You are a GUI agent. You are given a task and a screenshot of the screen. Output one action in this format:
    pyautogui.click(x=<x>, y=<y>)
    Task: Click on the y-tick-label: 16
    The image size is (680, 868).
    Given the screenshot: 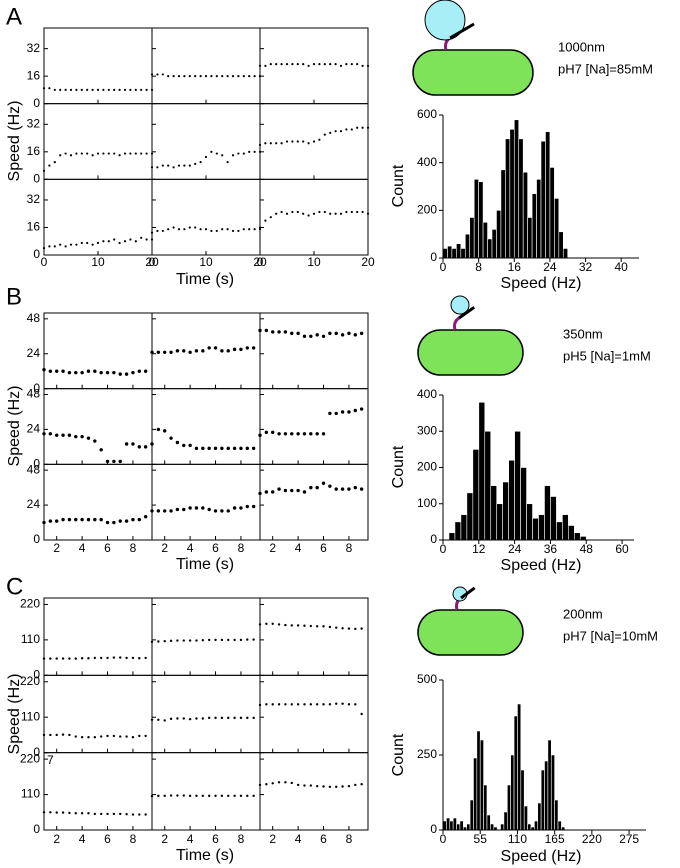 What is the action you would take?
    pyautogui.click(x=34, y=151)
    